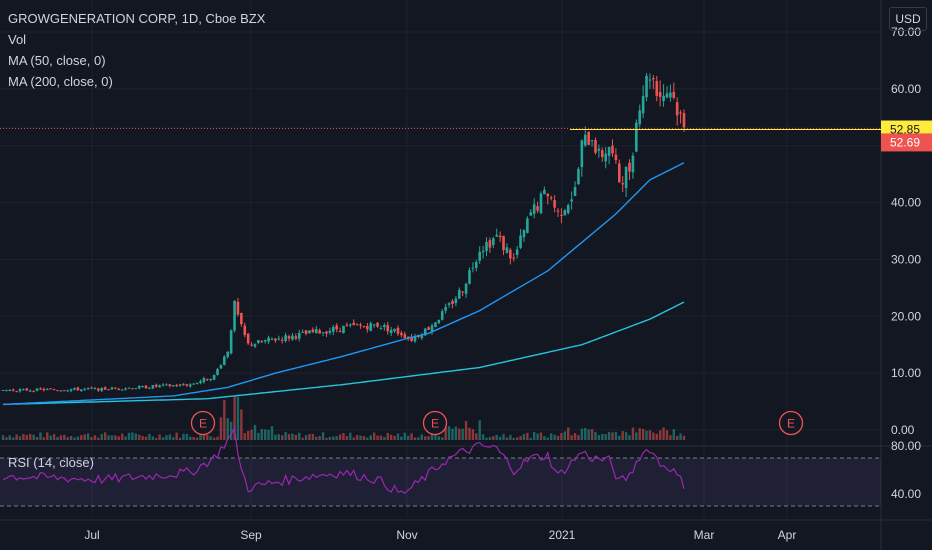 The width and height of the screenshot is (932, 550). I want to click on rsi-tick-label: 80.00, so click(906, 446).